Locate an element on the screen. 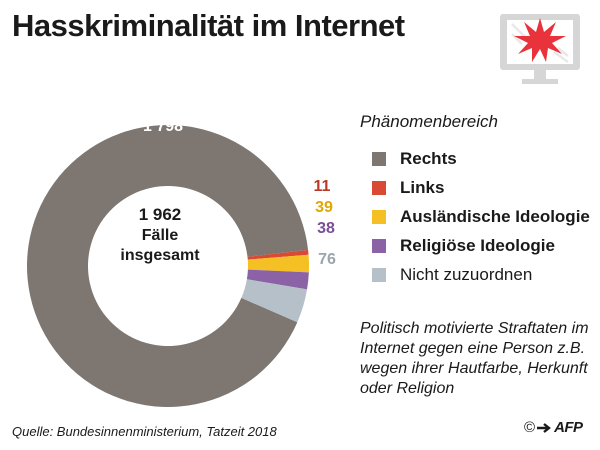 This screenshot has height=450, width=600. legend-label: Religiöse Ideologie is located at coordinates (477, 245).